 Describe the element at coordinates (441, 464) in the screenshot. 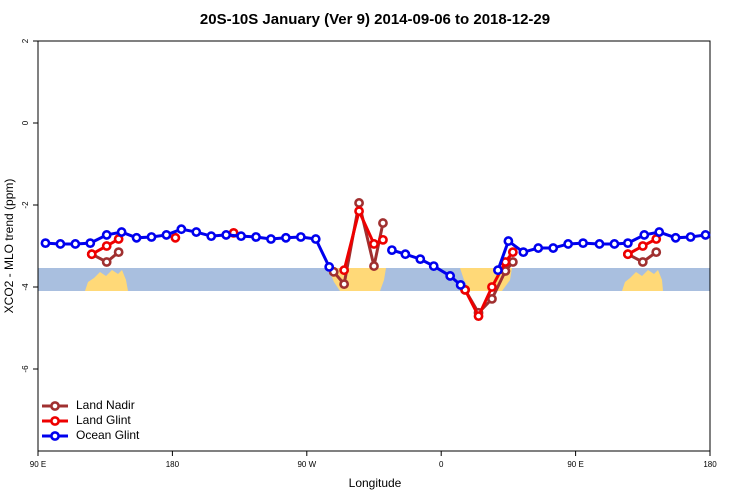

I see `x-tick-label: 0` at that location.